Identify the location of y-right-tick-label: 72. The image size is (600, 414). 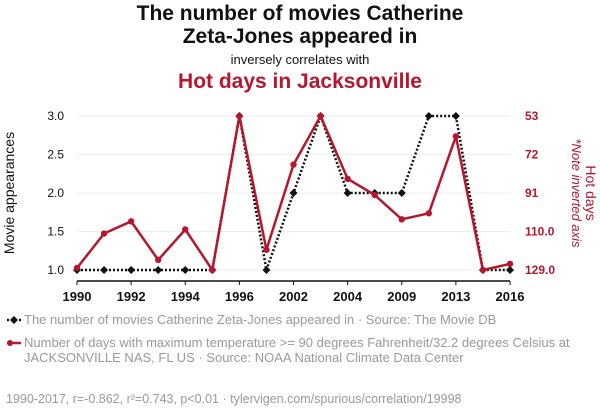
(532, 155).